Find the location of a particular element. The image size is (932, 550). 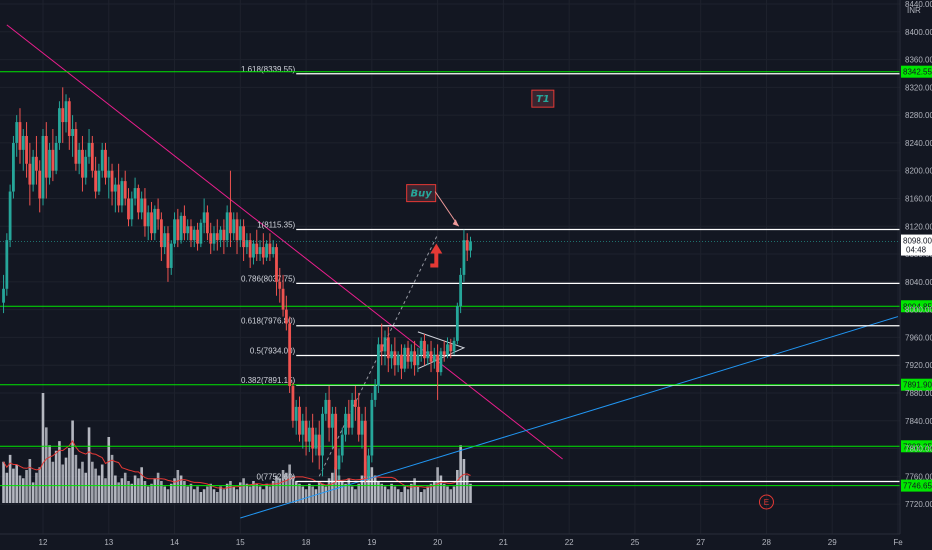

price-tag is located at coordinates (916, 384).